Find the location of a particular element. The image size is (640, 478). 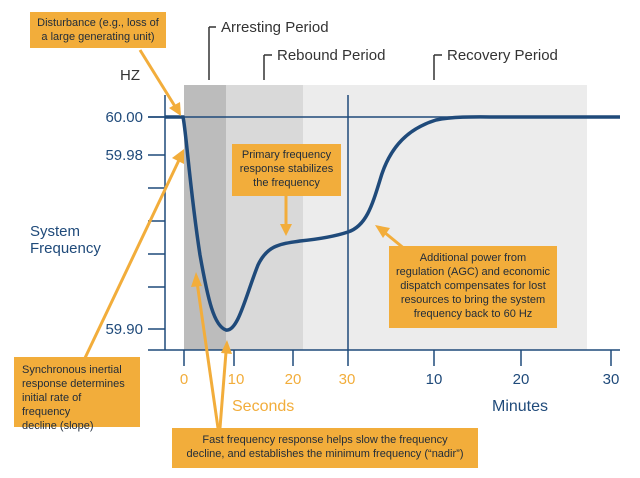

synchronous-callout-line-4: decline (slope) is located at coordinates (58, 426).